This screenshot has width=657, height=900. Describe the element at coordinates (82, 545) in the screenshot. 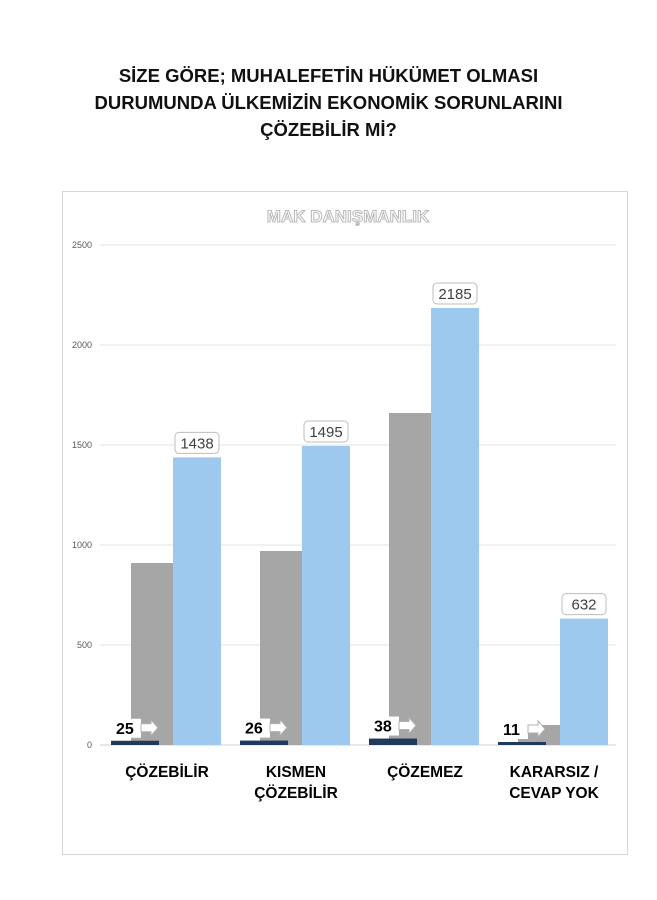

I see `y-tick-label: 1000` at that location.